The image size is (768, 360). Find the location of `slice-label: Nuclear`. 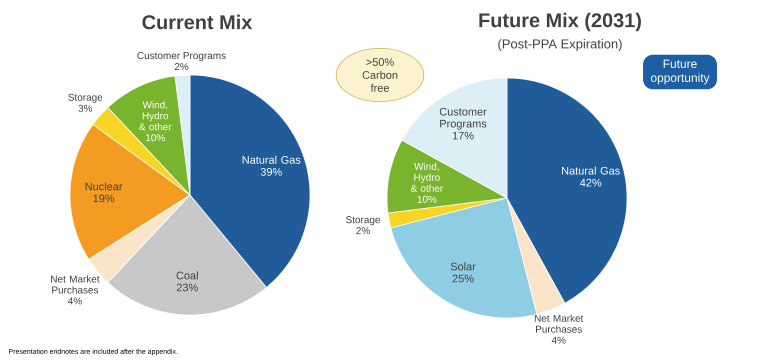

slice-label: Nuclear is located at coordinates (104, 186).